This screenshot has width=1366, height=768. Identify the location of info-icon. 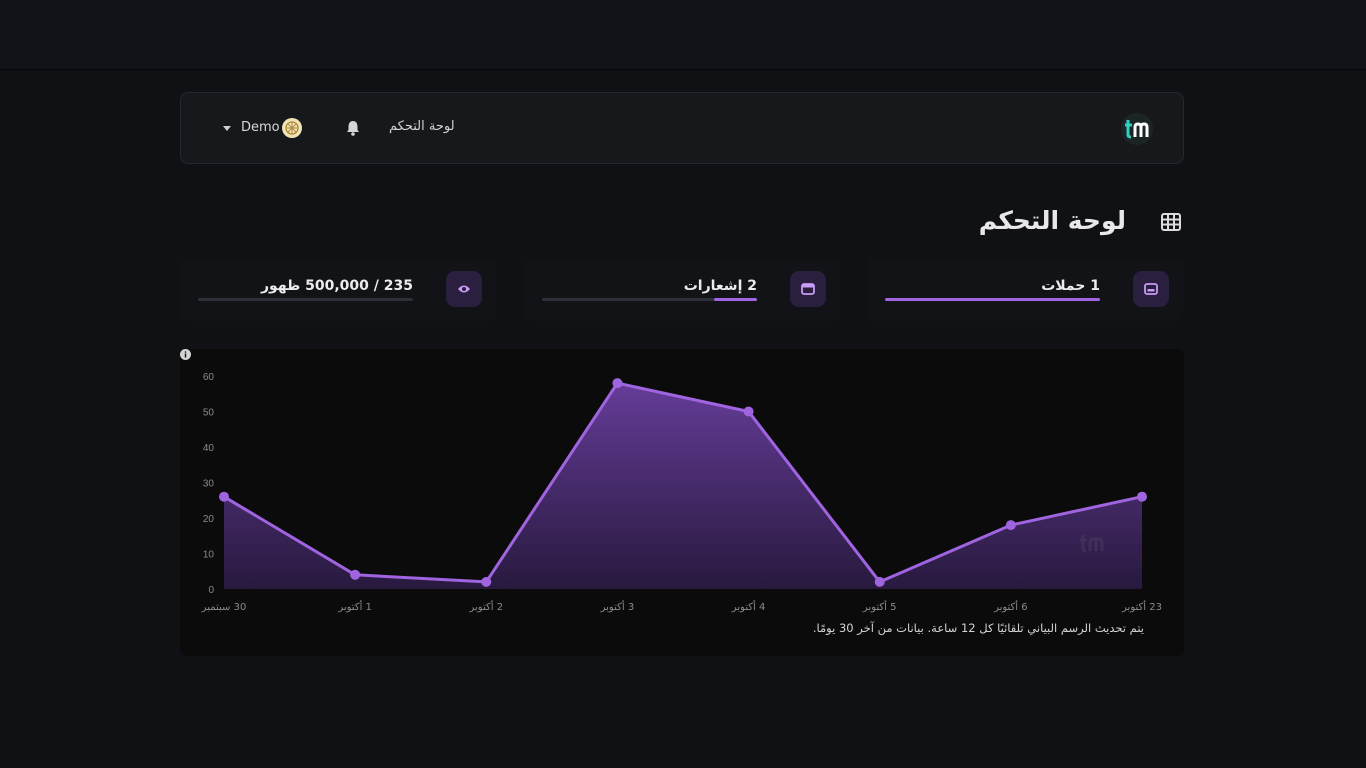
(185, 354).